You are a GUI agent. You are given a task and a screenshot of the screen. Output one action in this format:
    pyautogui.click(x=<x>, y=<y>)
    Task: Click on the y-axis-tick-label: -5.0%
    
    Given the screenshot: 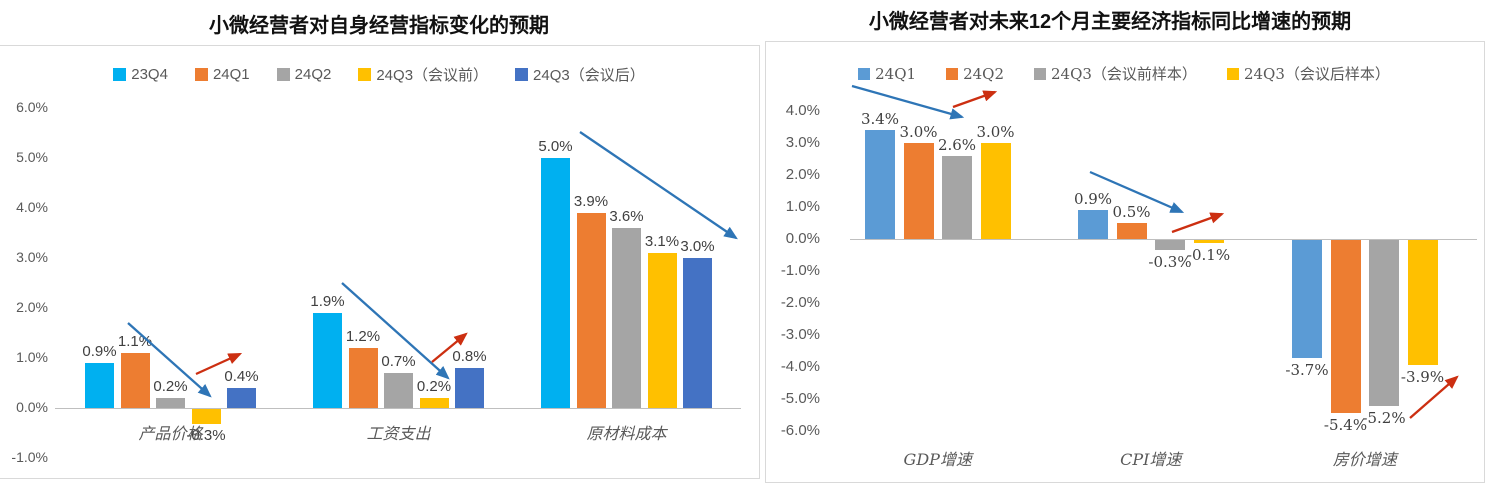 What is the action you would take?
    pyautogui.click(x=800, y=398)
    